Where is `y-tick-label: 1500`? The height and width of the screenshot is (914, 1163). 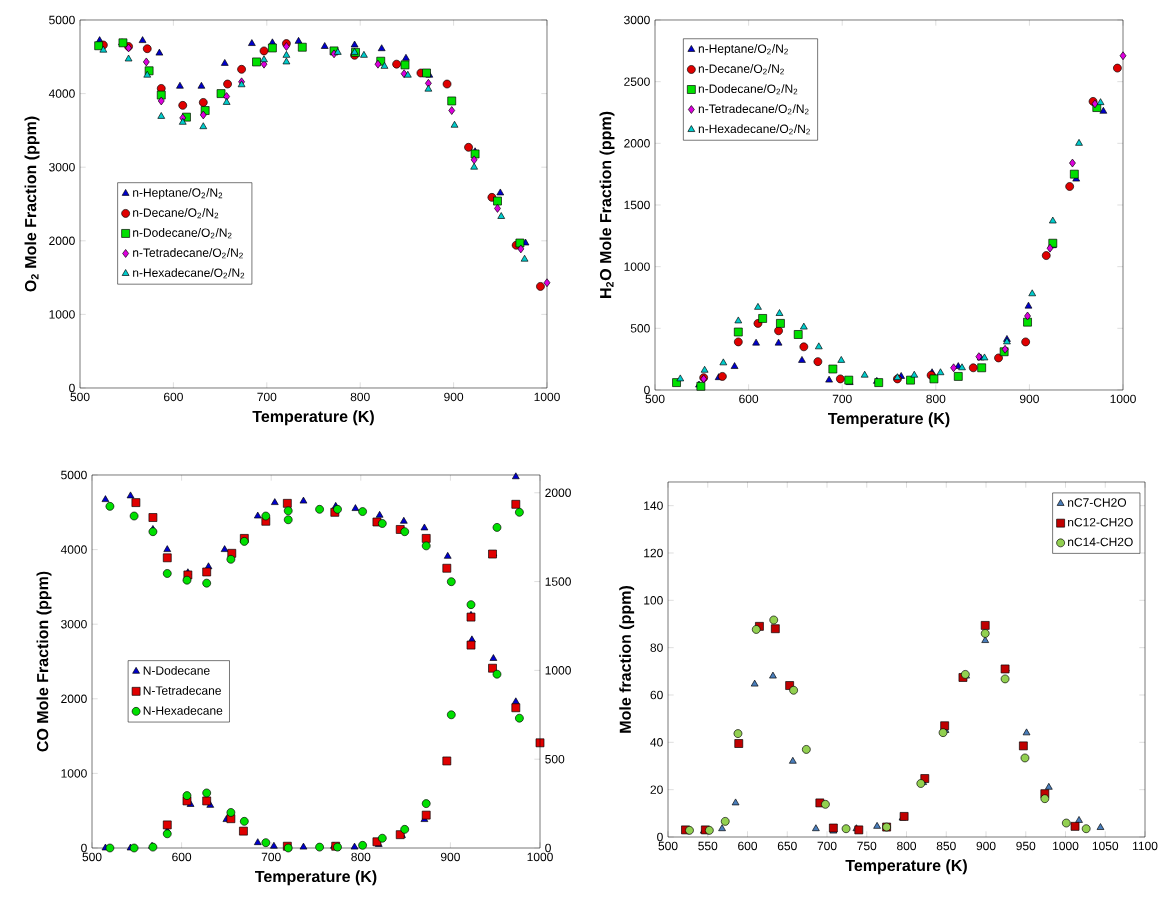
y-tick-label: 1500 is located at coordinates (637, 205).